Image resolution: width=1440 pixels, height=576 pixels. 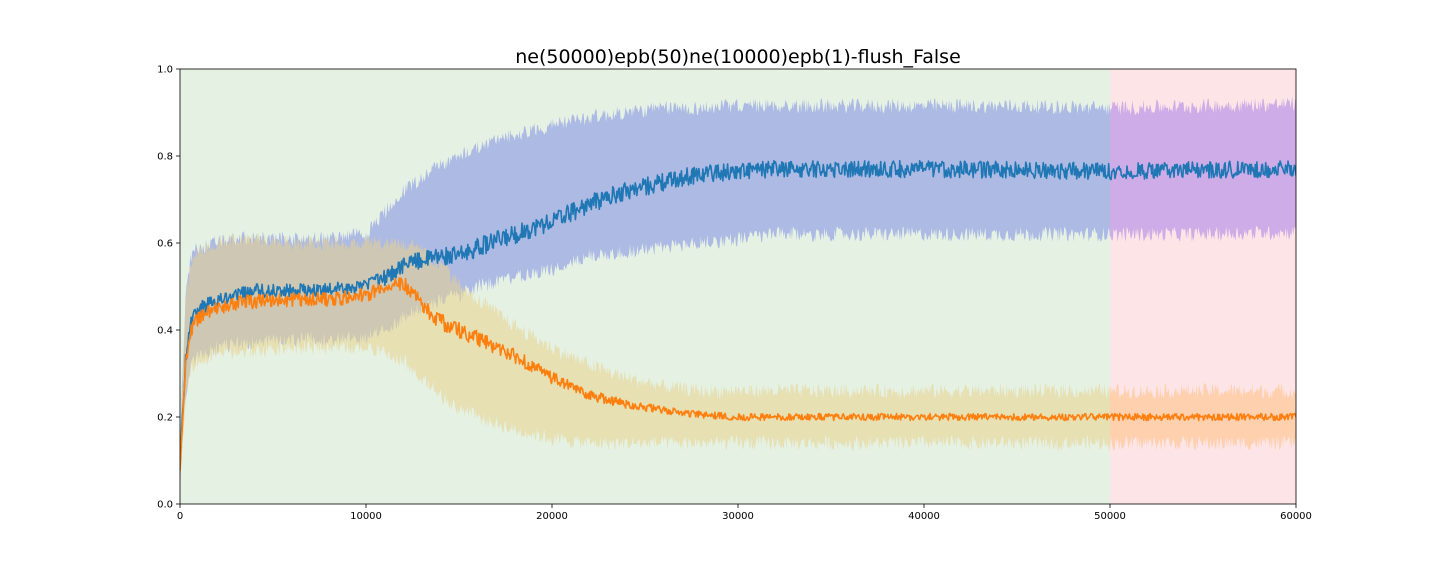 I want to click on y-tick-label: 0.6, so click(x=165, y=244).